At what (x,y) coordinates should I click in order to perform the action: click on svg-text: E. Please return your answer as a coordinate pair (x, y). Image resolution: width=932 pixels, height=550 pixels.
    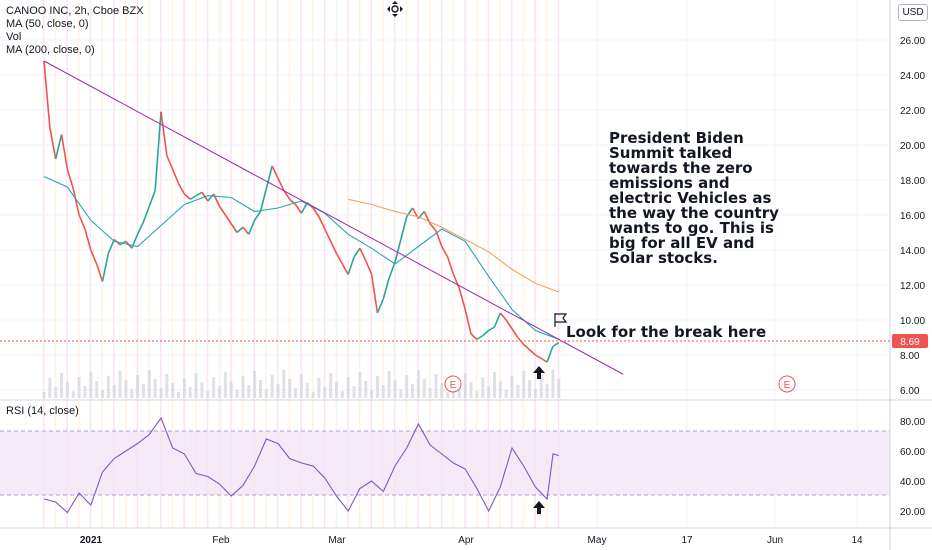
    Looking at the image, I should click on (453, 385).